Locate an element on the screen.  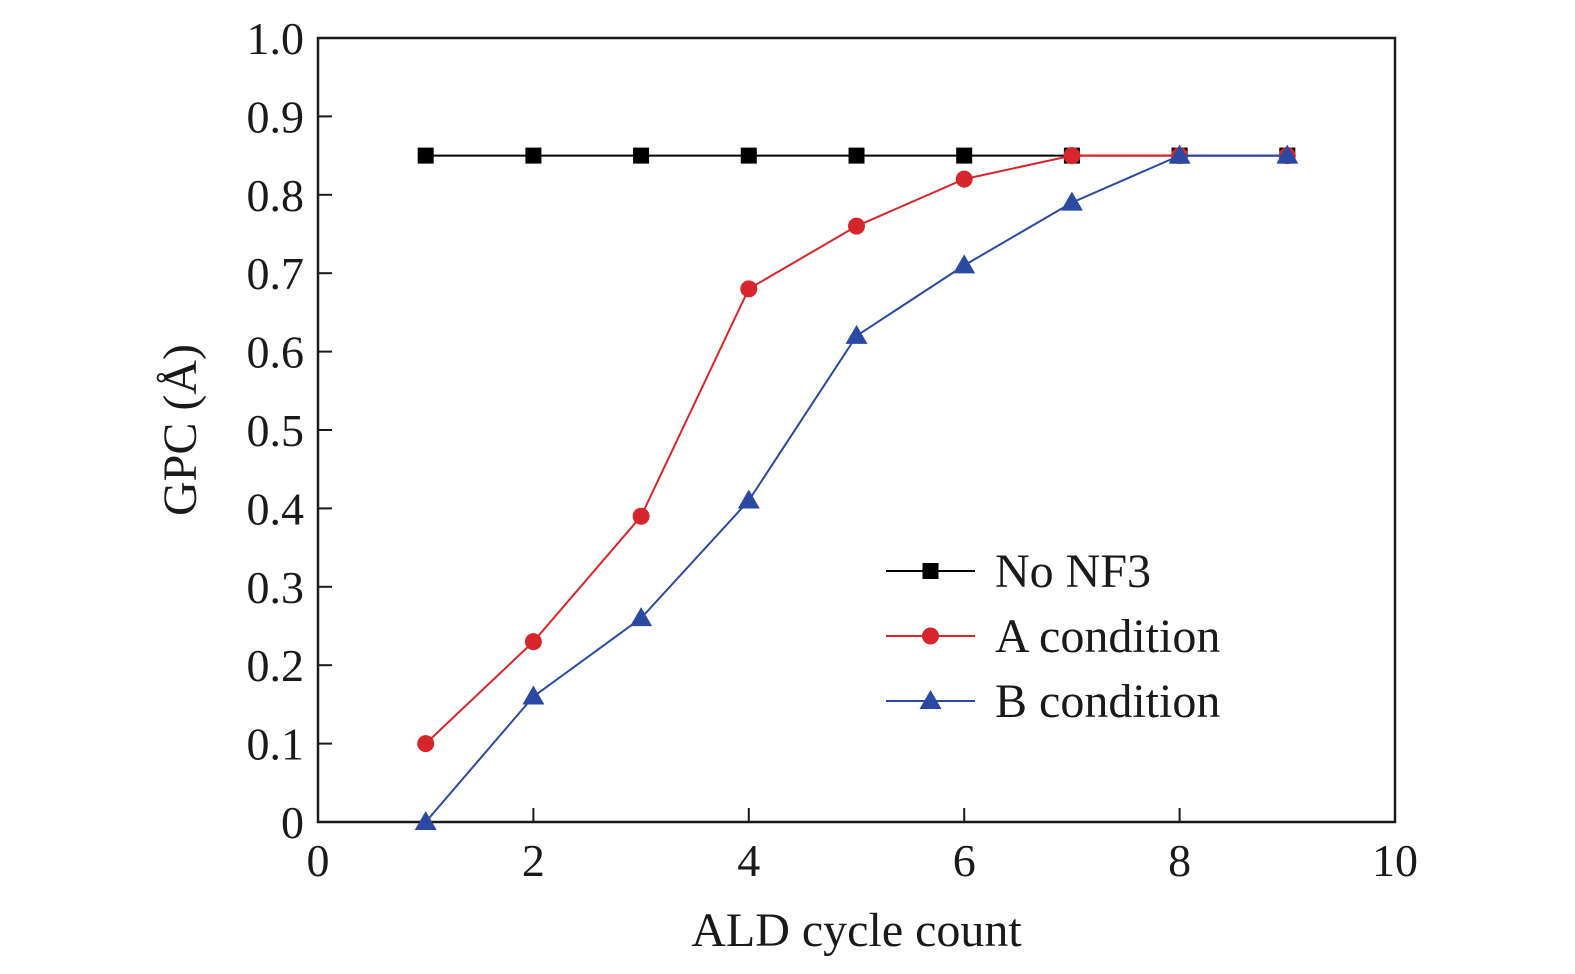
y-tick-label: 0.4 is located at coordinates (276, 508).